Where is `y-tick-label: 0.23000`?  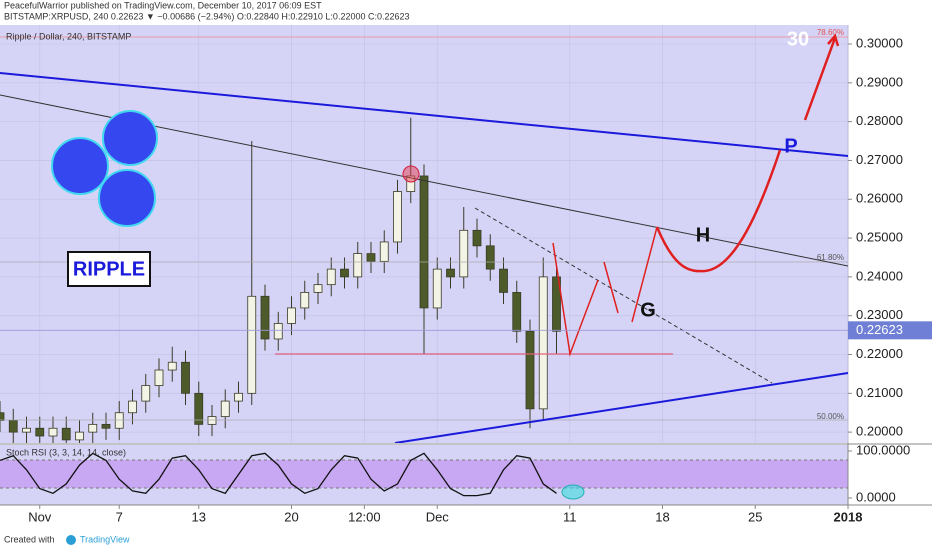 y-tick-label: 0.23000 is located at coordinates (879, 314).